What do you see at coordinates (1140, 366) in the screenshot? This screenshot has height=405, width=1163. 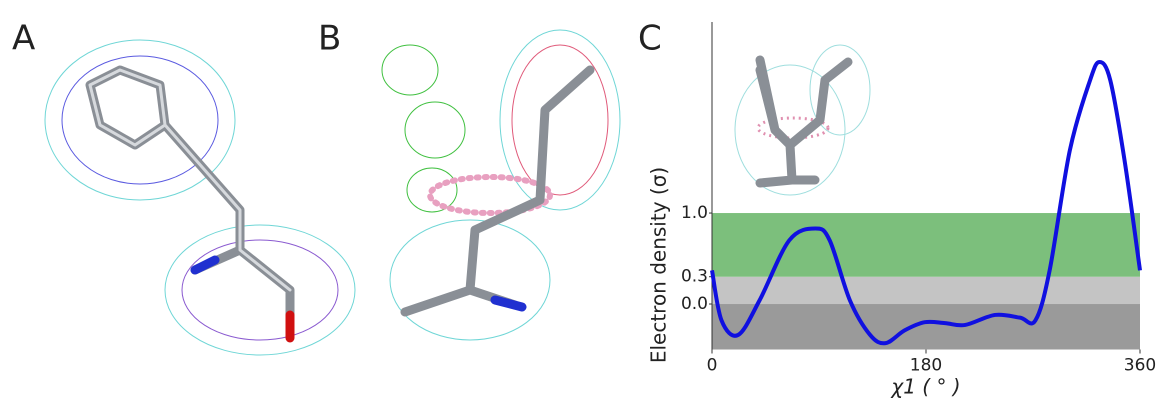 I see `x-tick-label: 360` at bounding box center [1140, 366].